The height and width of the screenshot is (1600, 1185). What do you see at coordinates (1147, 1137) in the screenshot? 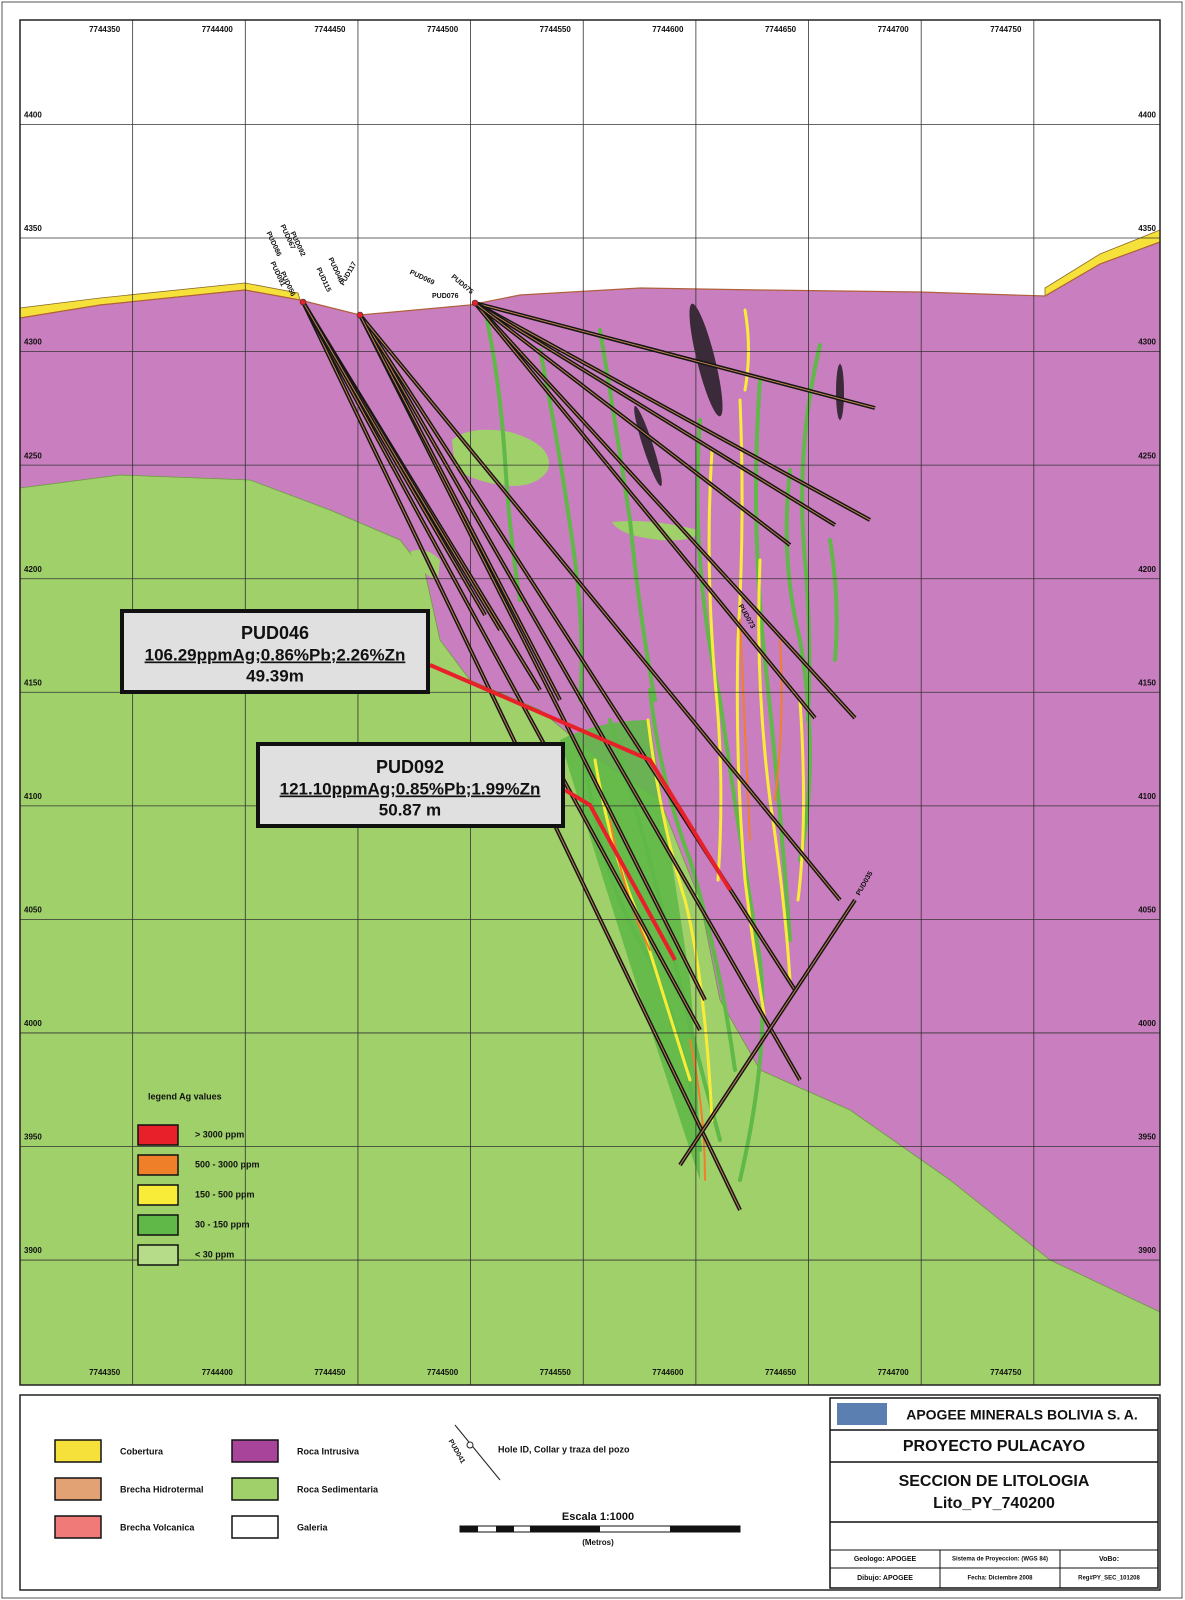
I see `y-tick-label: 3950` at bounding box center [1147, 1137].